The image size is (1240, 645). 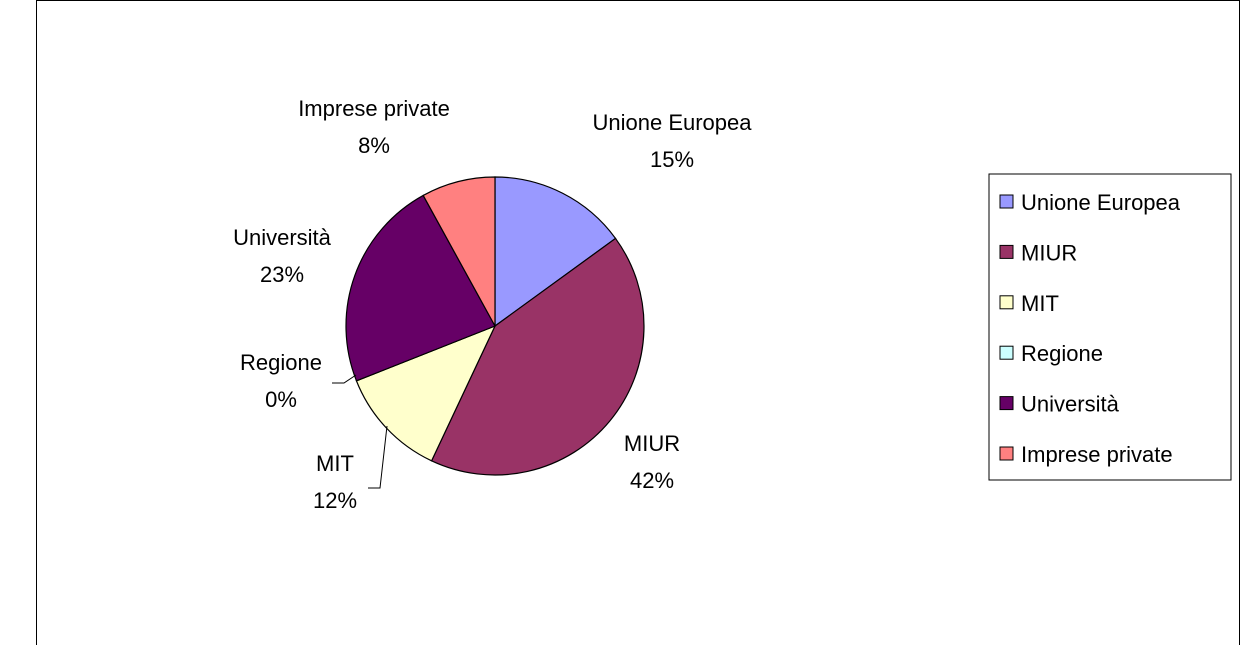 What do you see at coordinates (374, 108) in the screenshot?
I see `label-imprese-private-name: Imprese private` at bounding box center [374, 108].